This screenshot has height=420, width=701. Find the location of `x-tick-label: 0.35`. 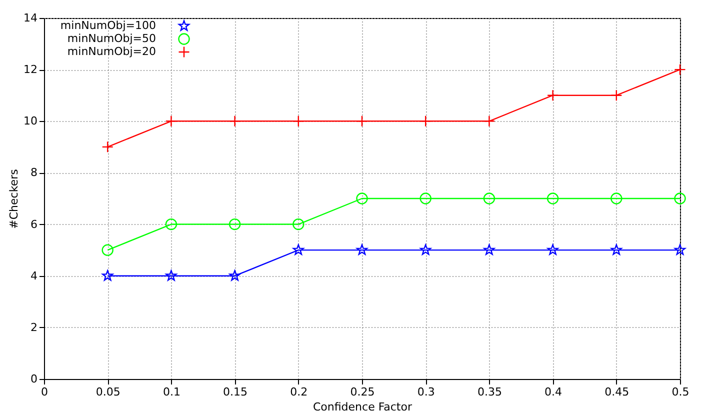

x-tick-label: 0.35 is located at coordinates (489, 392).